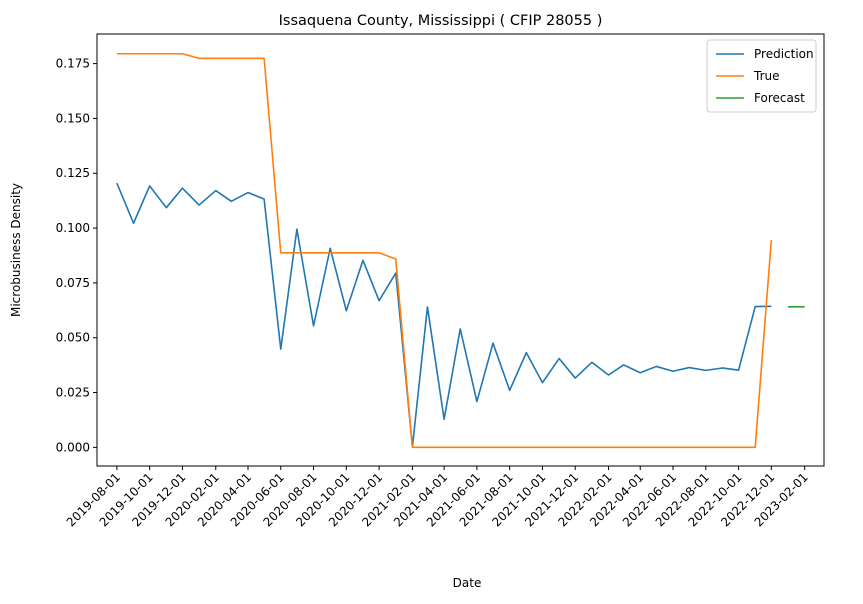 This screenshot has height=604, width=863. Describe the element at coordinates (784, 54) in the screenshot. I see `legend-label: Prediction` at that location.